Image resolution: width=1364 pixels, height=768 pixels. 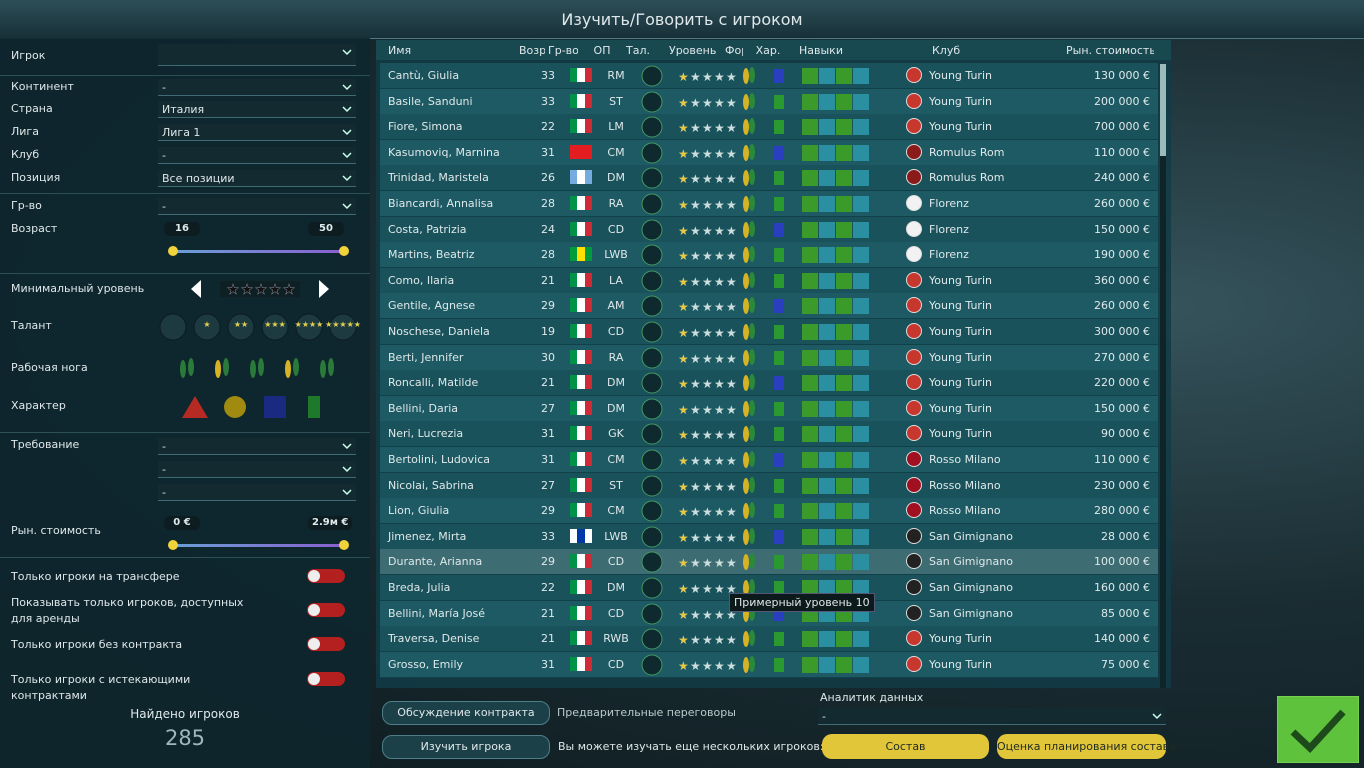 I want to click on dropdown: Италия, so click(x=257, y=109).